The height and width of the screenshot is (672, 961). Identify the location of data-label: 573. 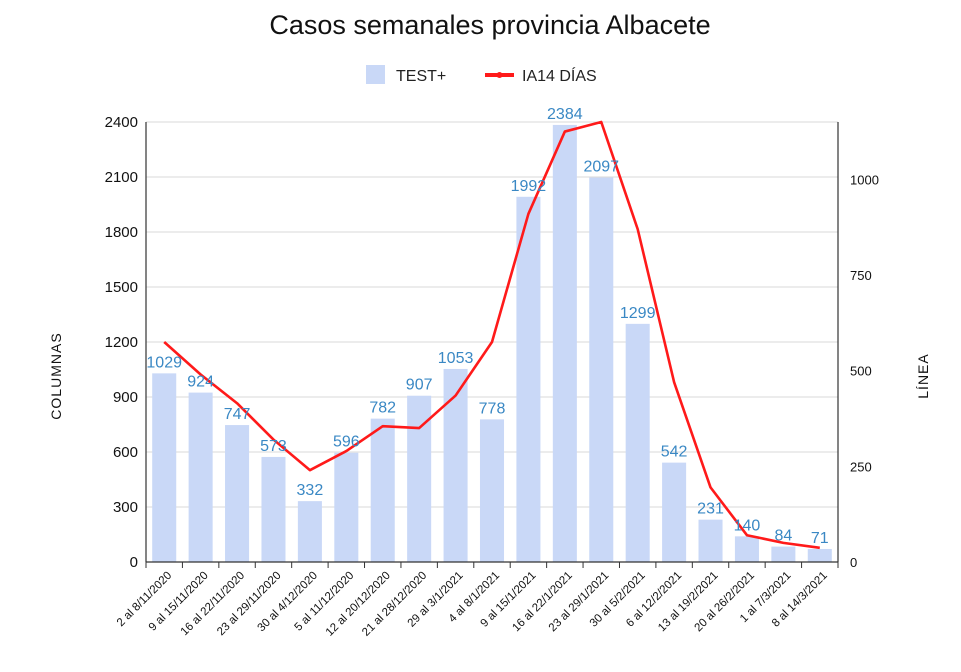
(273, 446).